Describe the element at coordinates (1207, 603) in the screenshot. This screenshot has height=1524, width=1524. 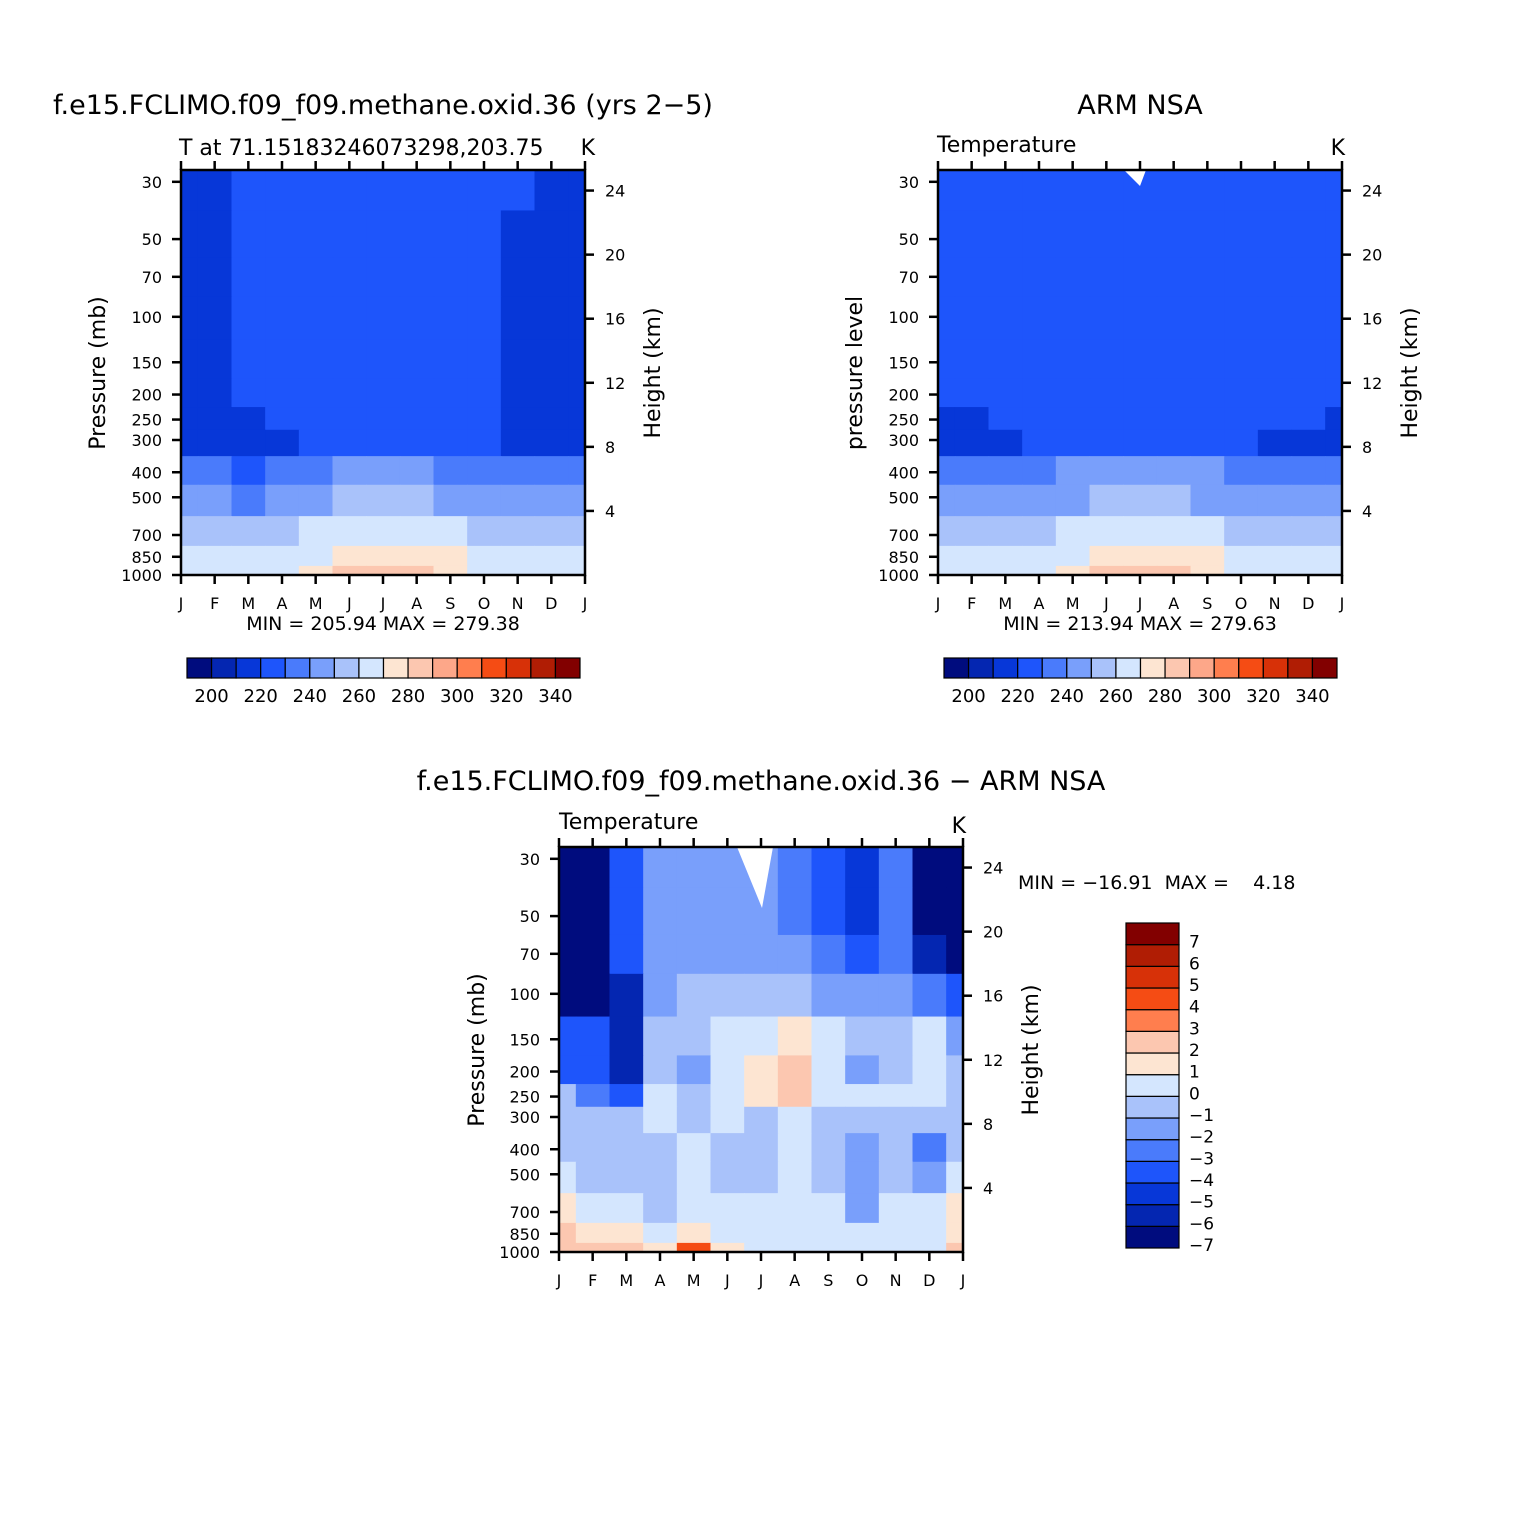
I see `obs-x-tick-label: S` at that location.